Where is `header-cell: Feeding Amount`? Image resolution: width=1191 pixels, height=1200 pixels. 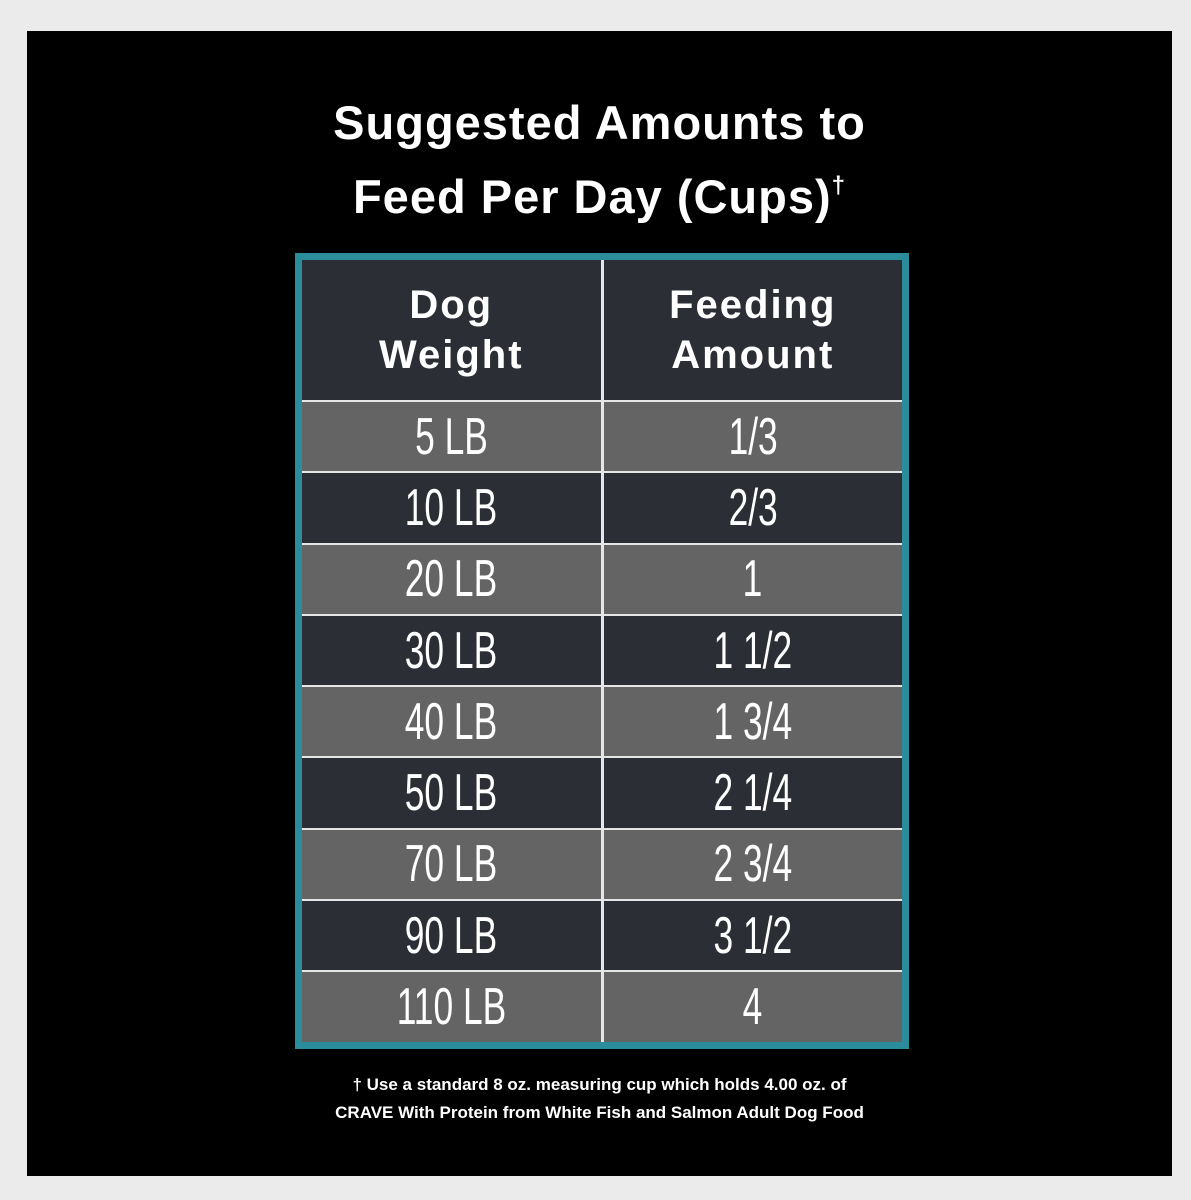
header-cell: Feeding Amount is located at coordinates (751, 330).